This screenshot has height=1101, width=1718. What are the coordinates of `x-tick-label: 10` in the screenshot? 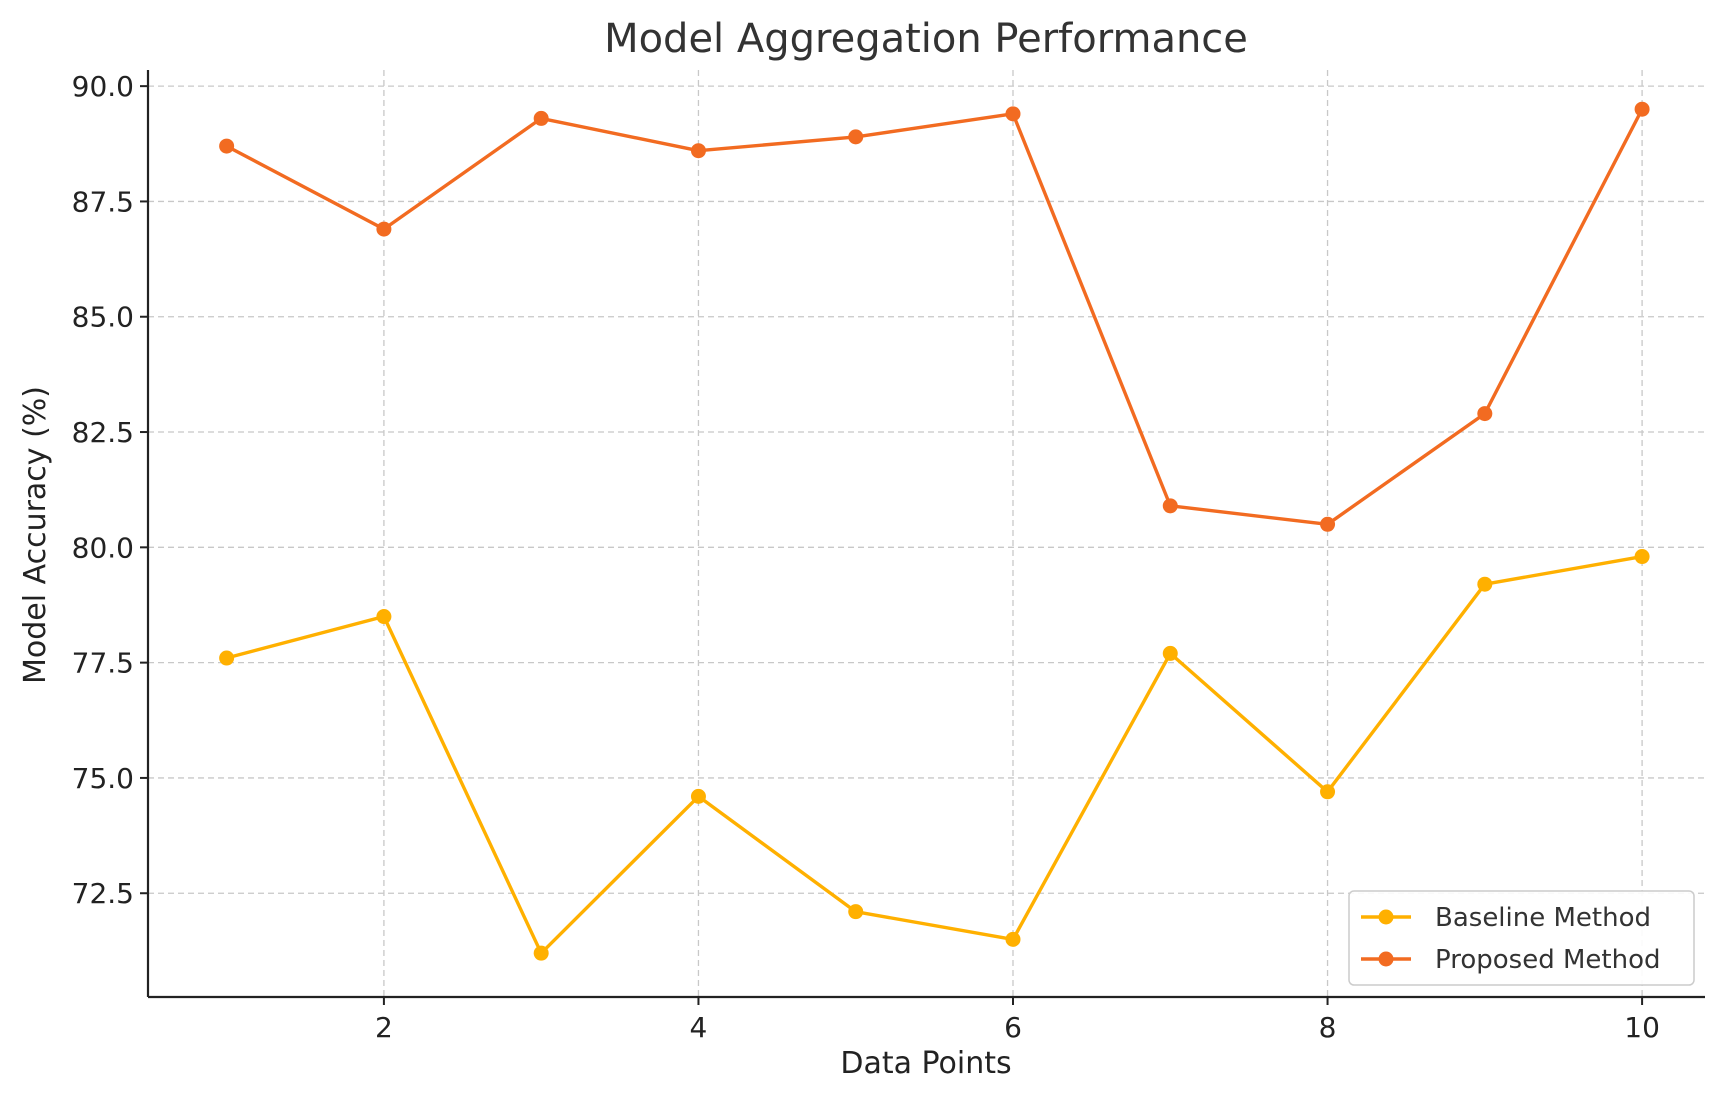 It's located at (1642, 1027).